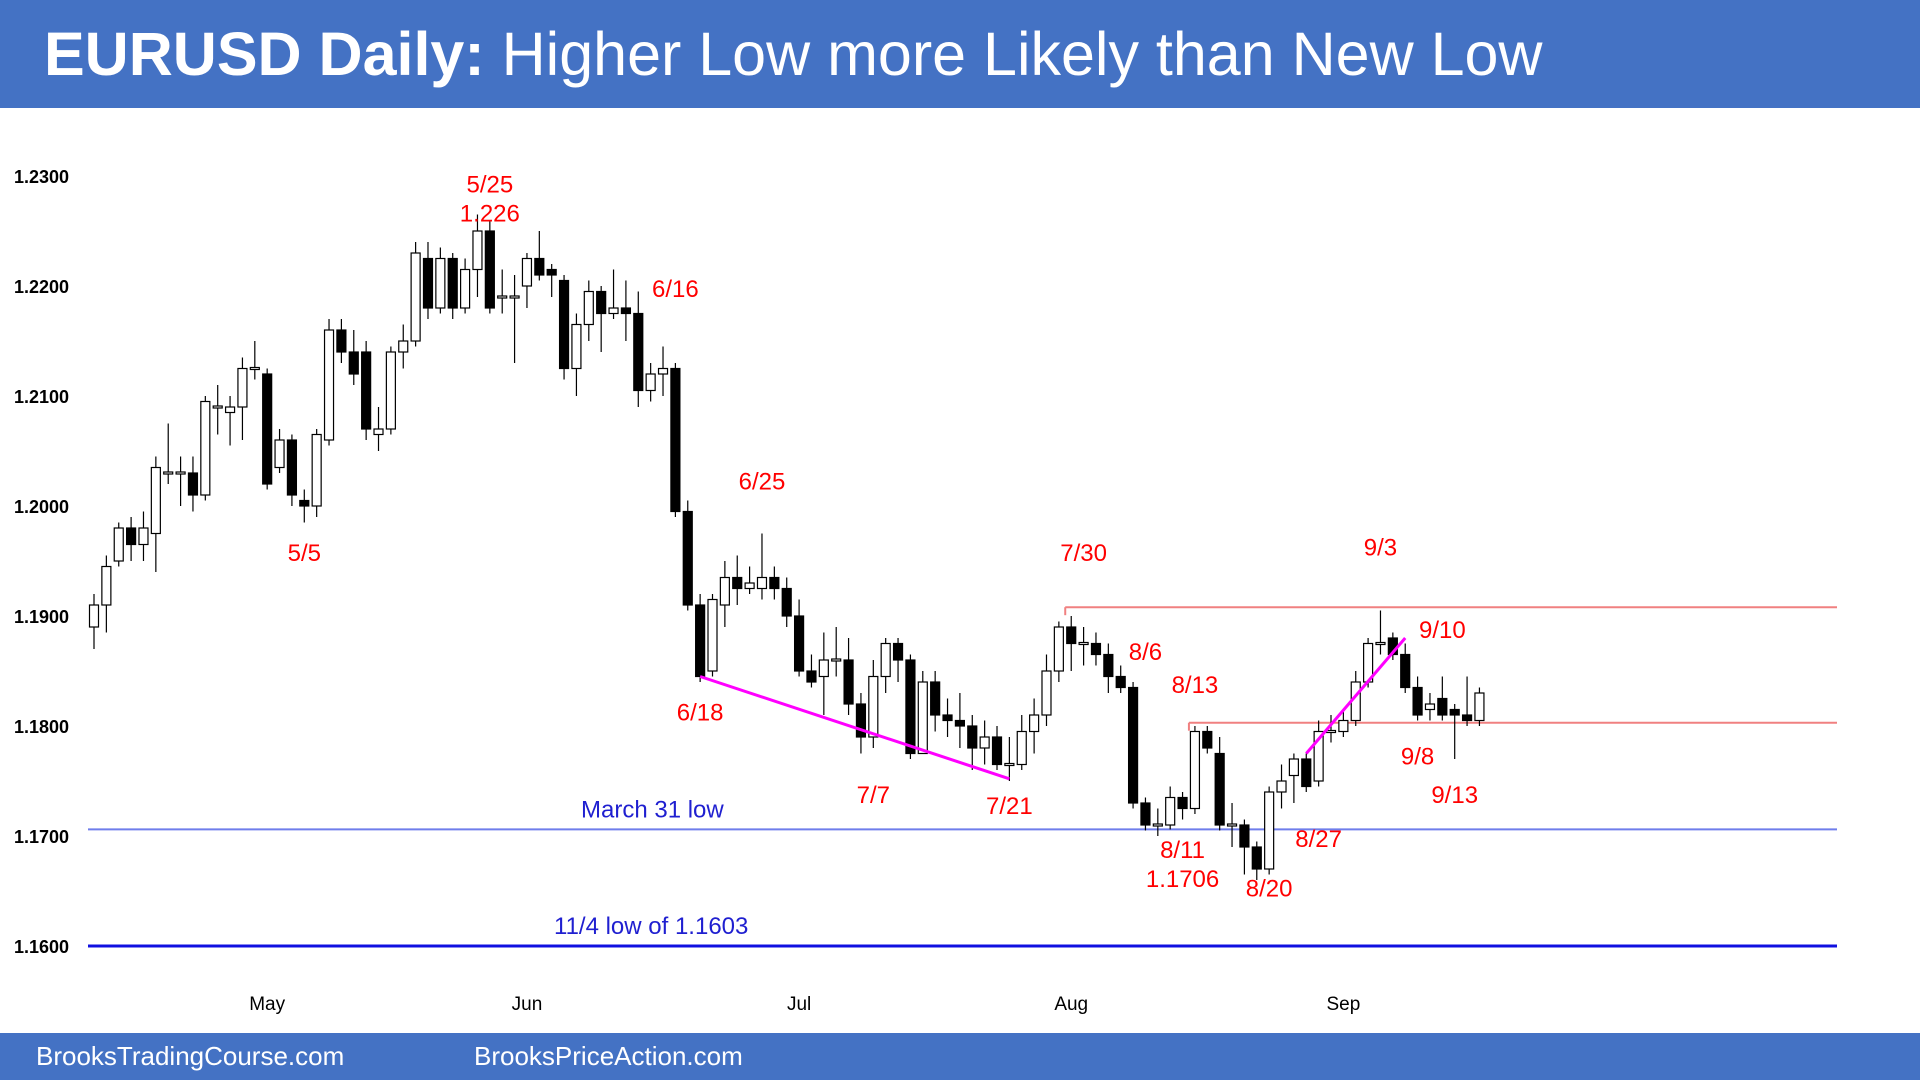  Describe the element at coordinates (1053, 709) in the screenshot. I see `trendlines-layer` at that location.